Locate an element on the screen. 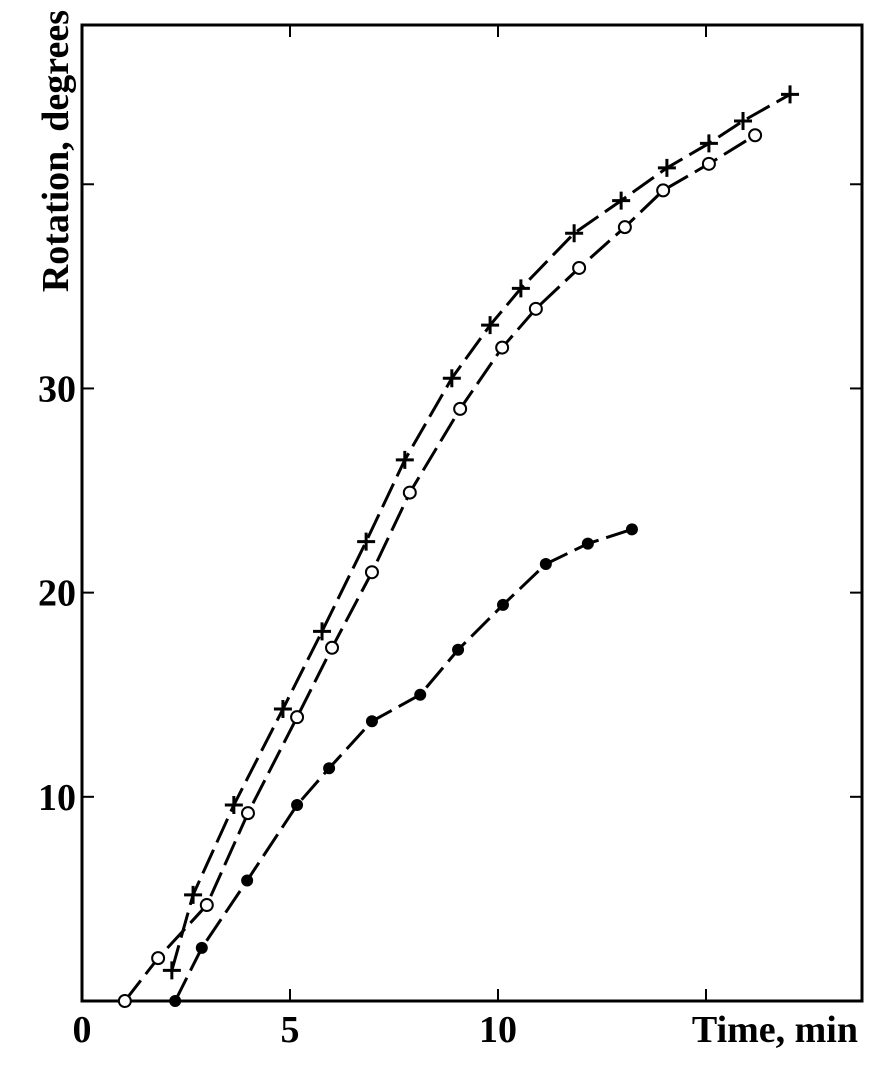 Image resolution: width=891 pixels, height=1084 pixels. x-axis-label: Time, min is located at coordinates (775, 1030).